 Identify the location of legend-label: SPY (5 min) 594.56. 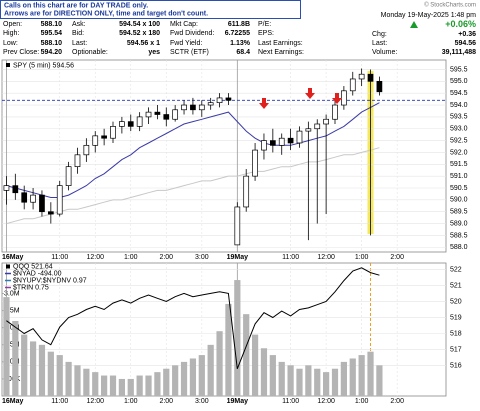
(43, 65).